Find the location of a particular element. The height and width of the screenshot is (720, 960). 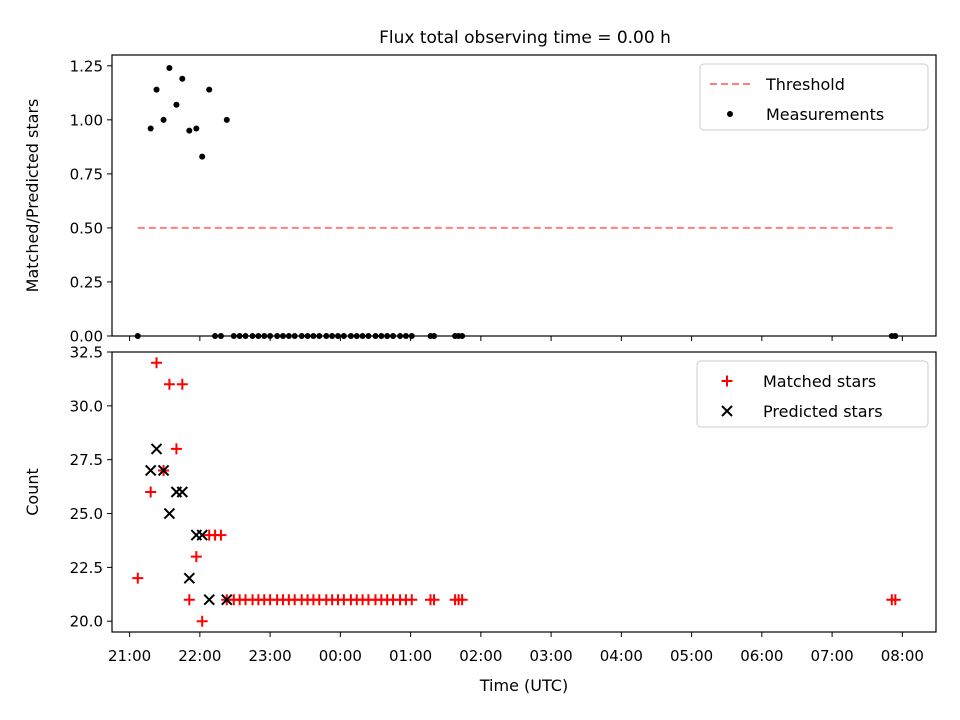

x-axis-label: Time (UTC) is located at coordinates (523, 685).